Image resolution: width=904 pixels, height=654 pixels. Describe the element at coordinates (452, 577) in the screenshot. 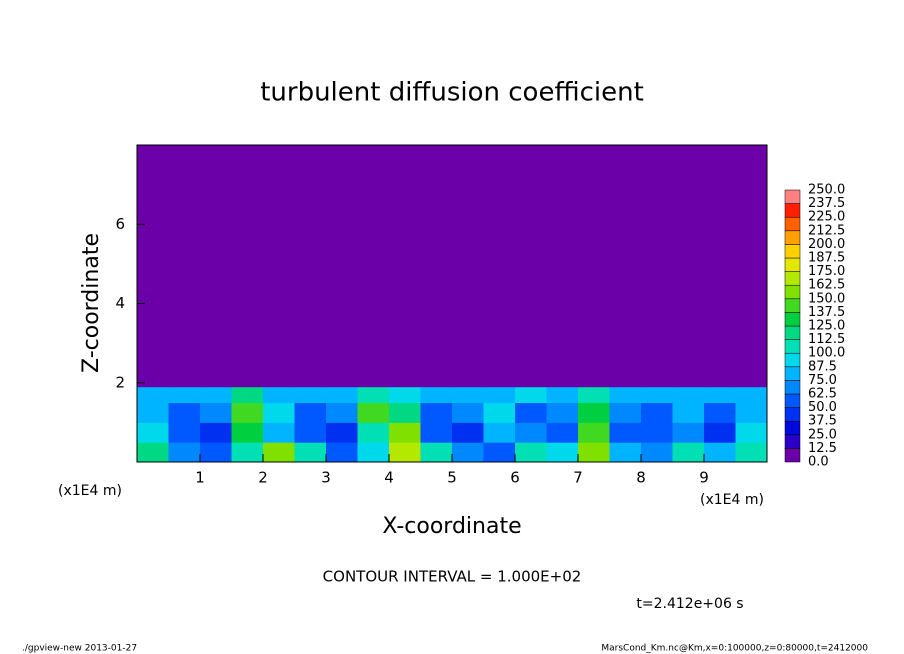

I see `contour-note: CONTOUR INTERVAL = 1.000E+02` at that location.